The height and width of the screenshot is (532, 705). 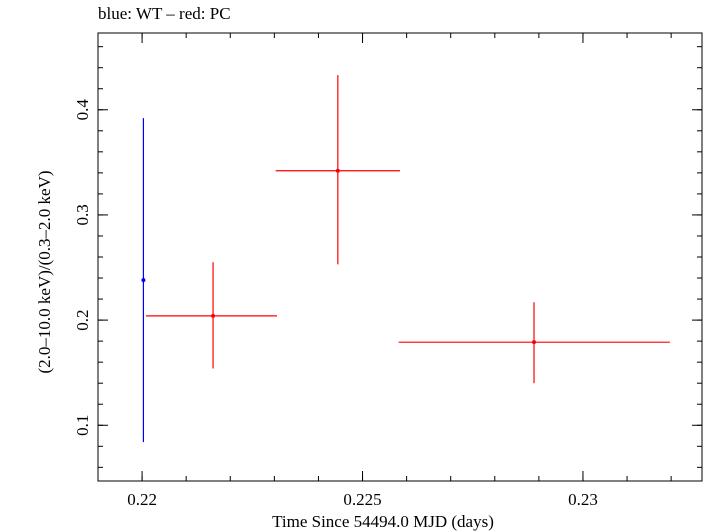 What do you see at coordinates (142, 499) in the screenshot?
I see `x-tick-label: 0.22` at bounding box center [142, 499].